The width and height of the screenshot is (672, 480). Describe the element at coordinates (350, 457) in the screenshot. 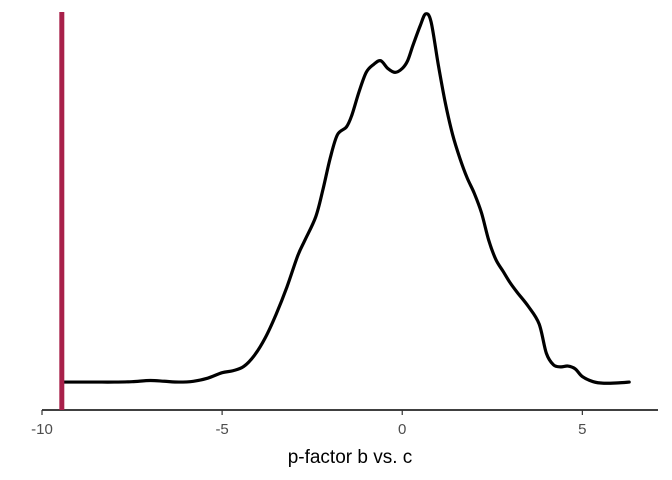

I see `x-axis-title: p-factor b vs. c` at that location.